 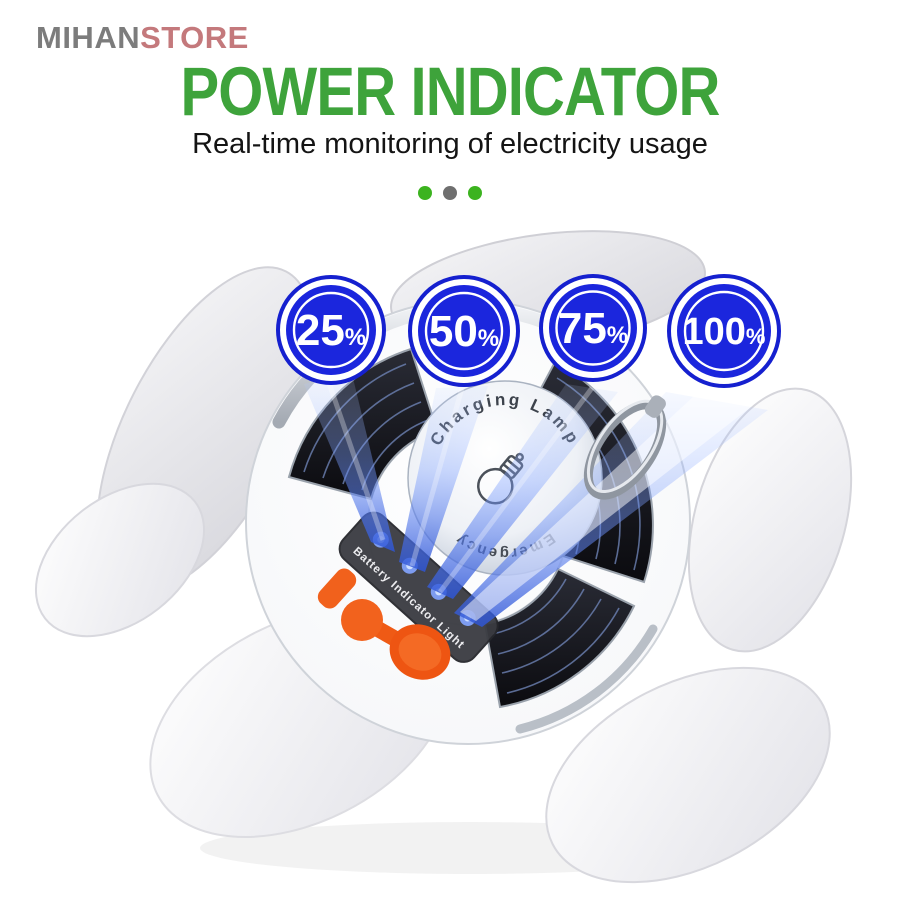 I want to click on power-badge-75: 75%, so click(x=593, y=328).